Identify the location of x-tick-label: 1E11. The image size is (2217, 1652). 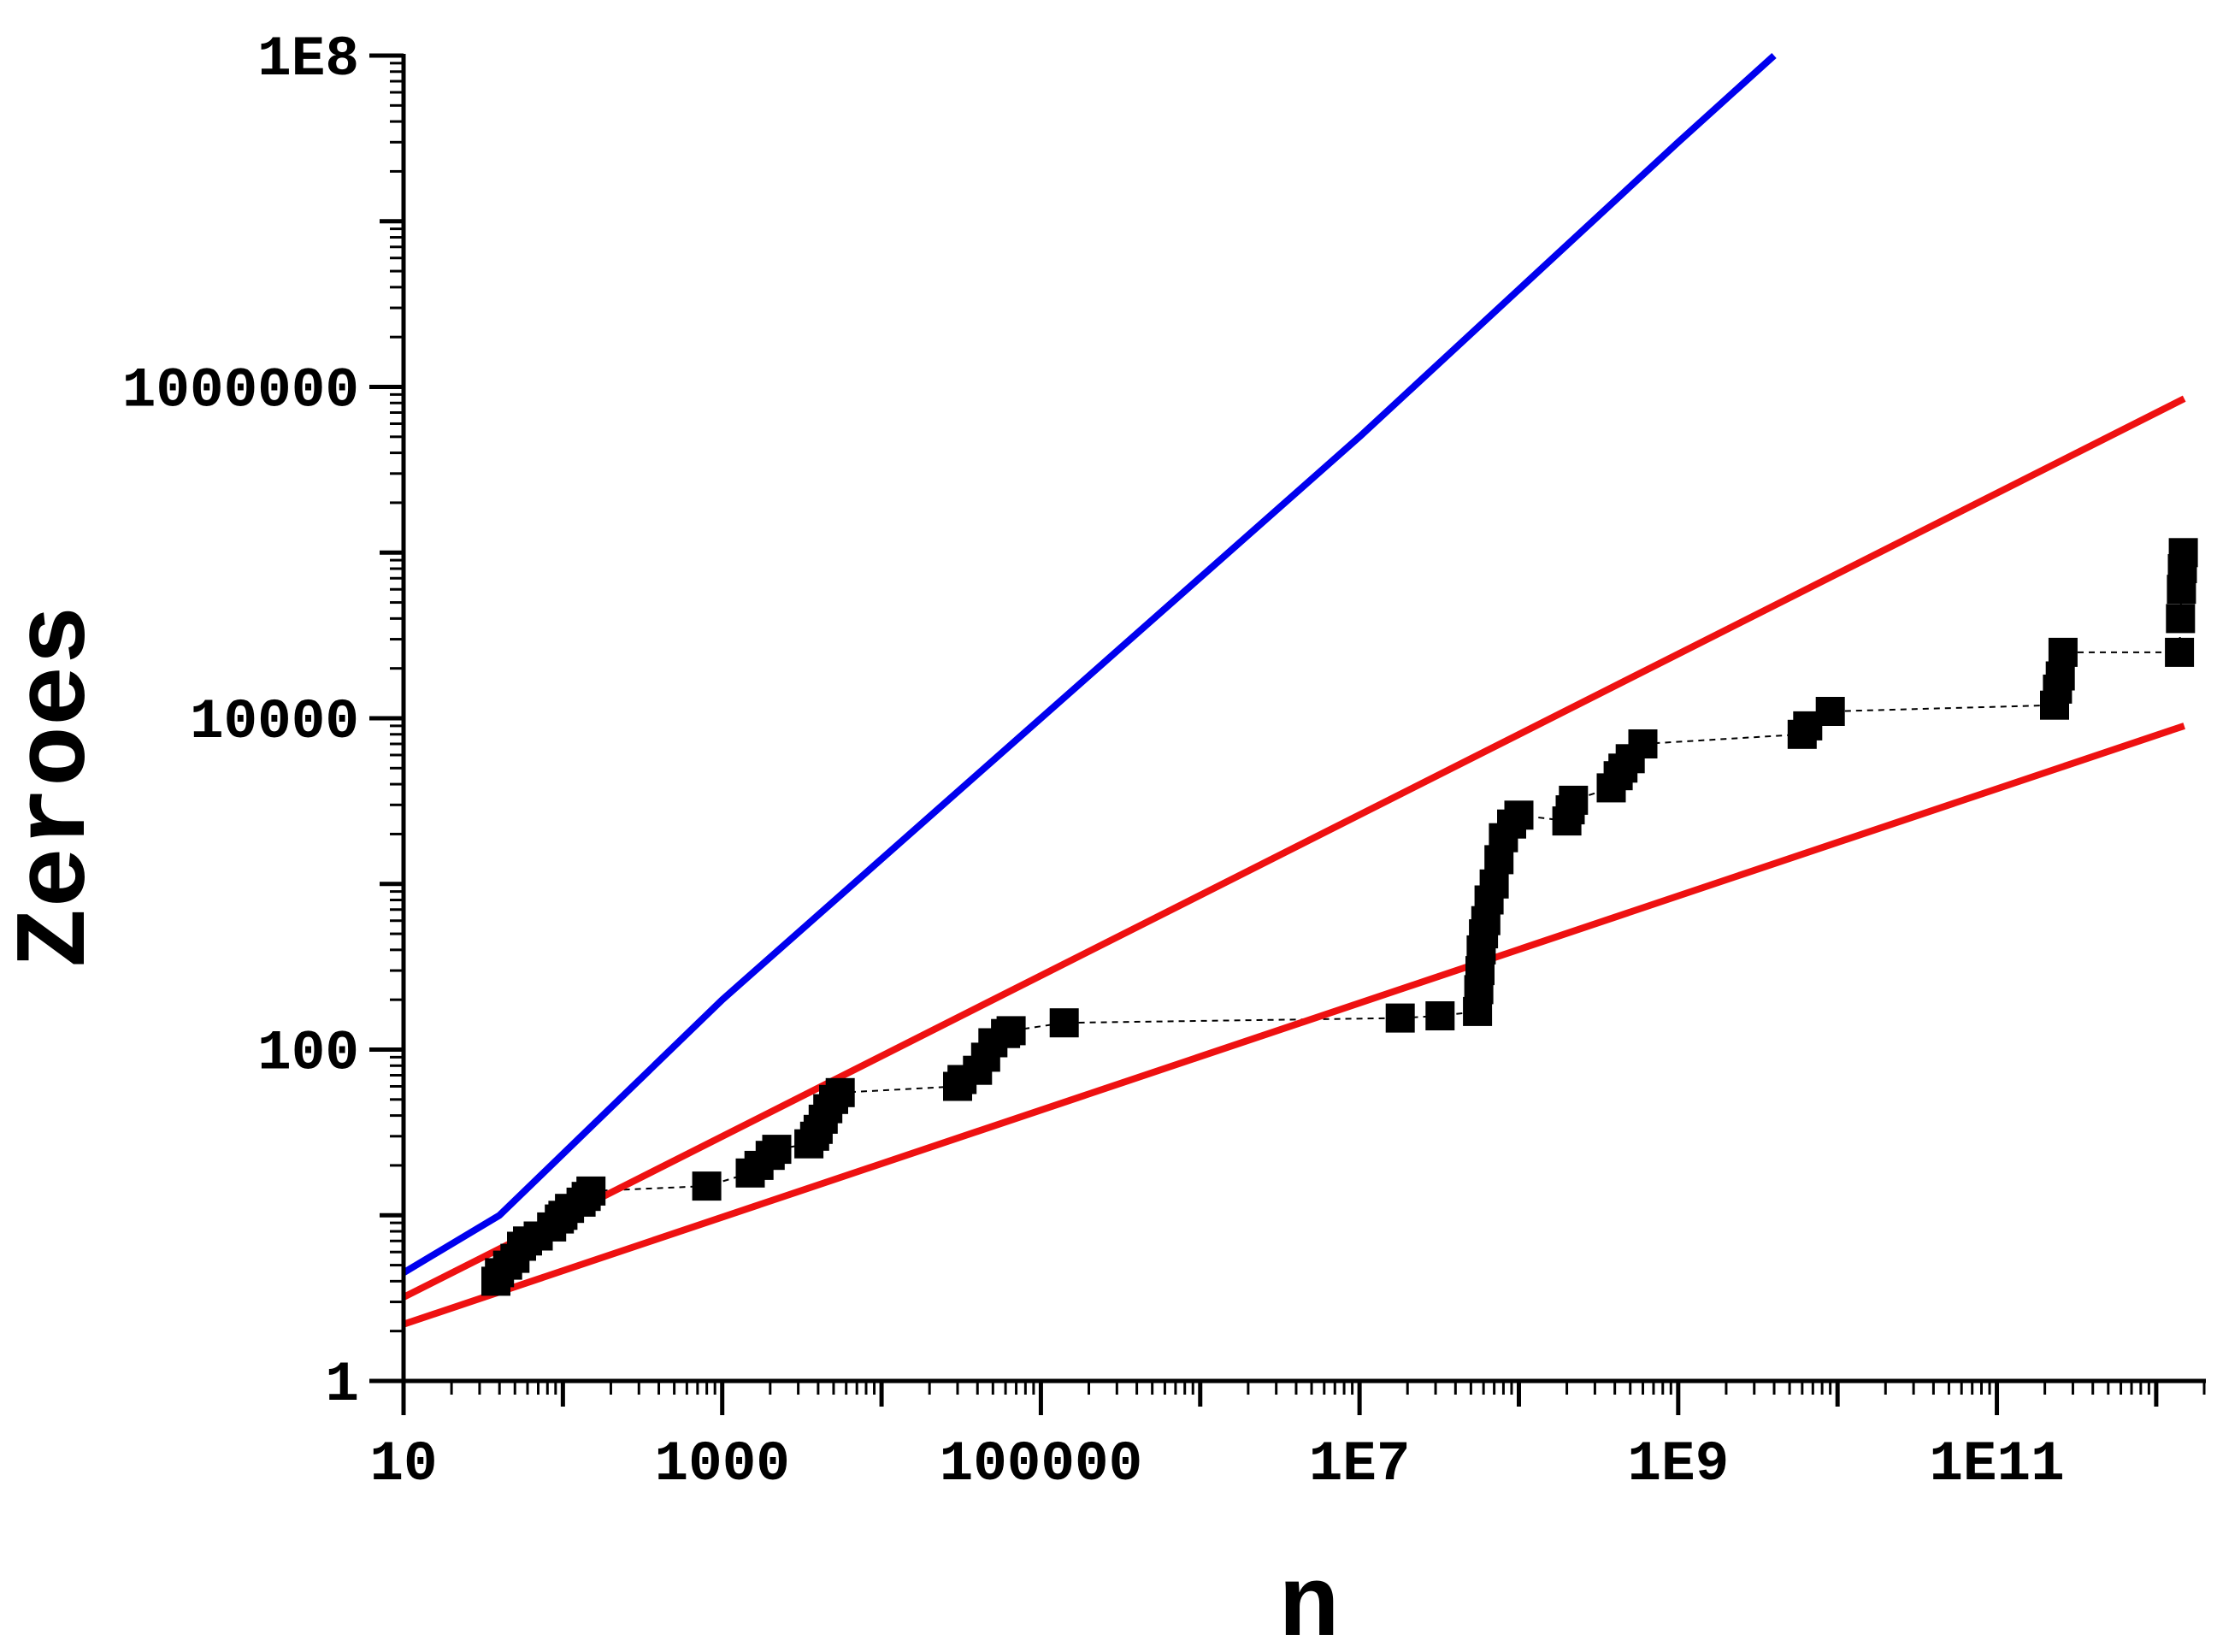
(1997, 1464).